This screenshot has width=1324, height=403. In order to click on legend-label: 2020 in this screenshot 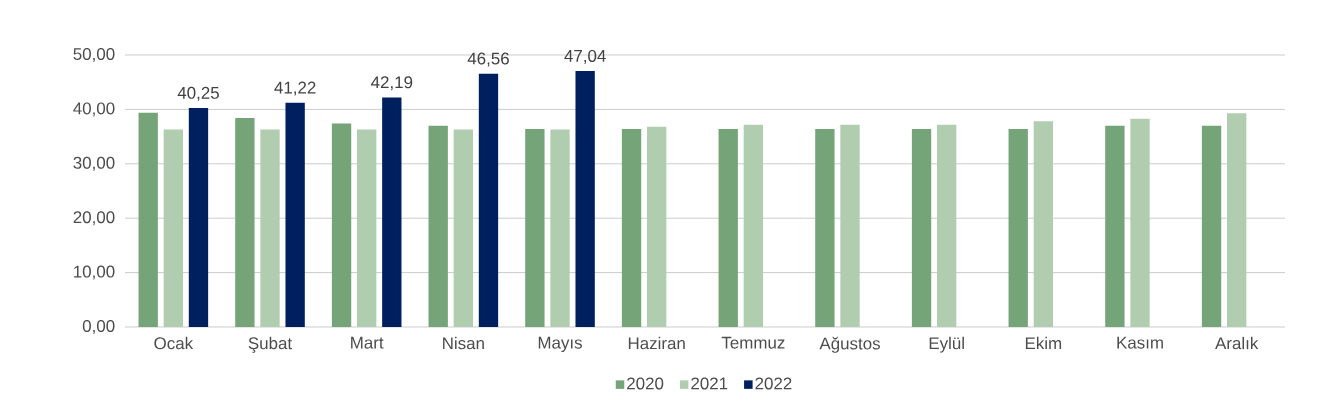, I will do `click(645, 383)`.